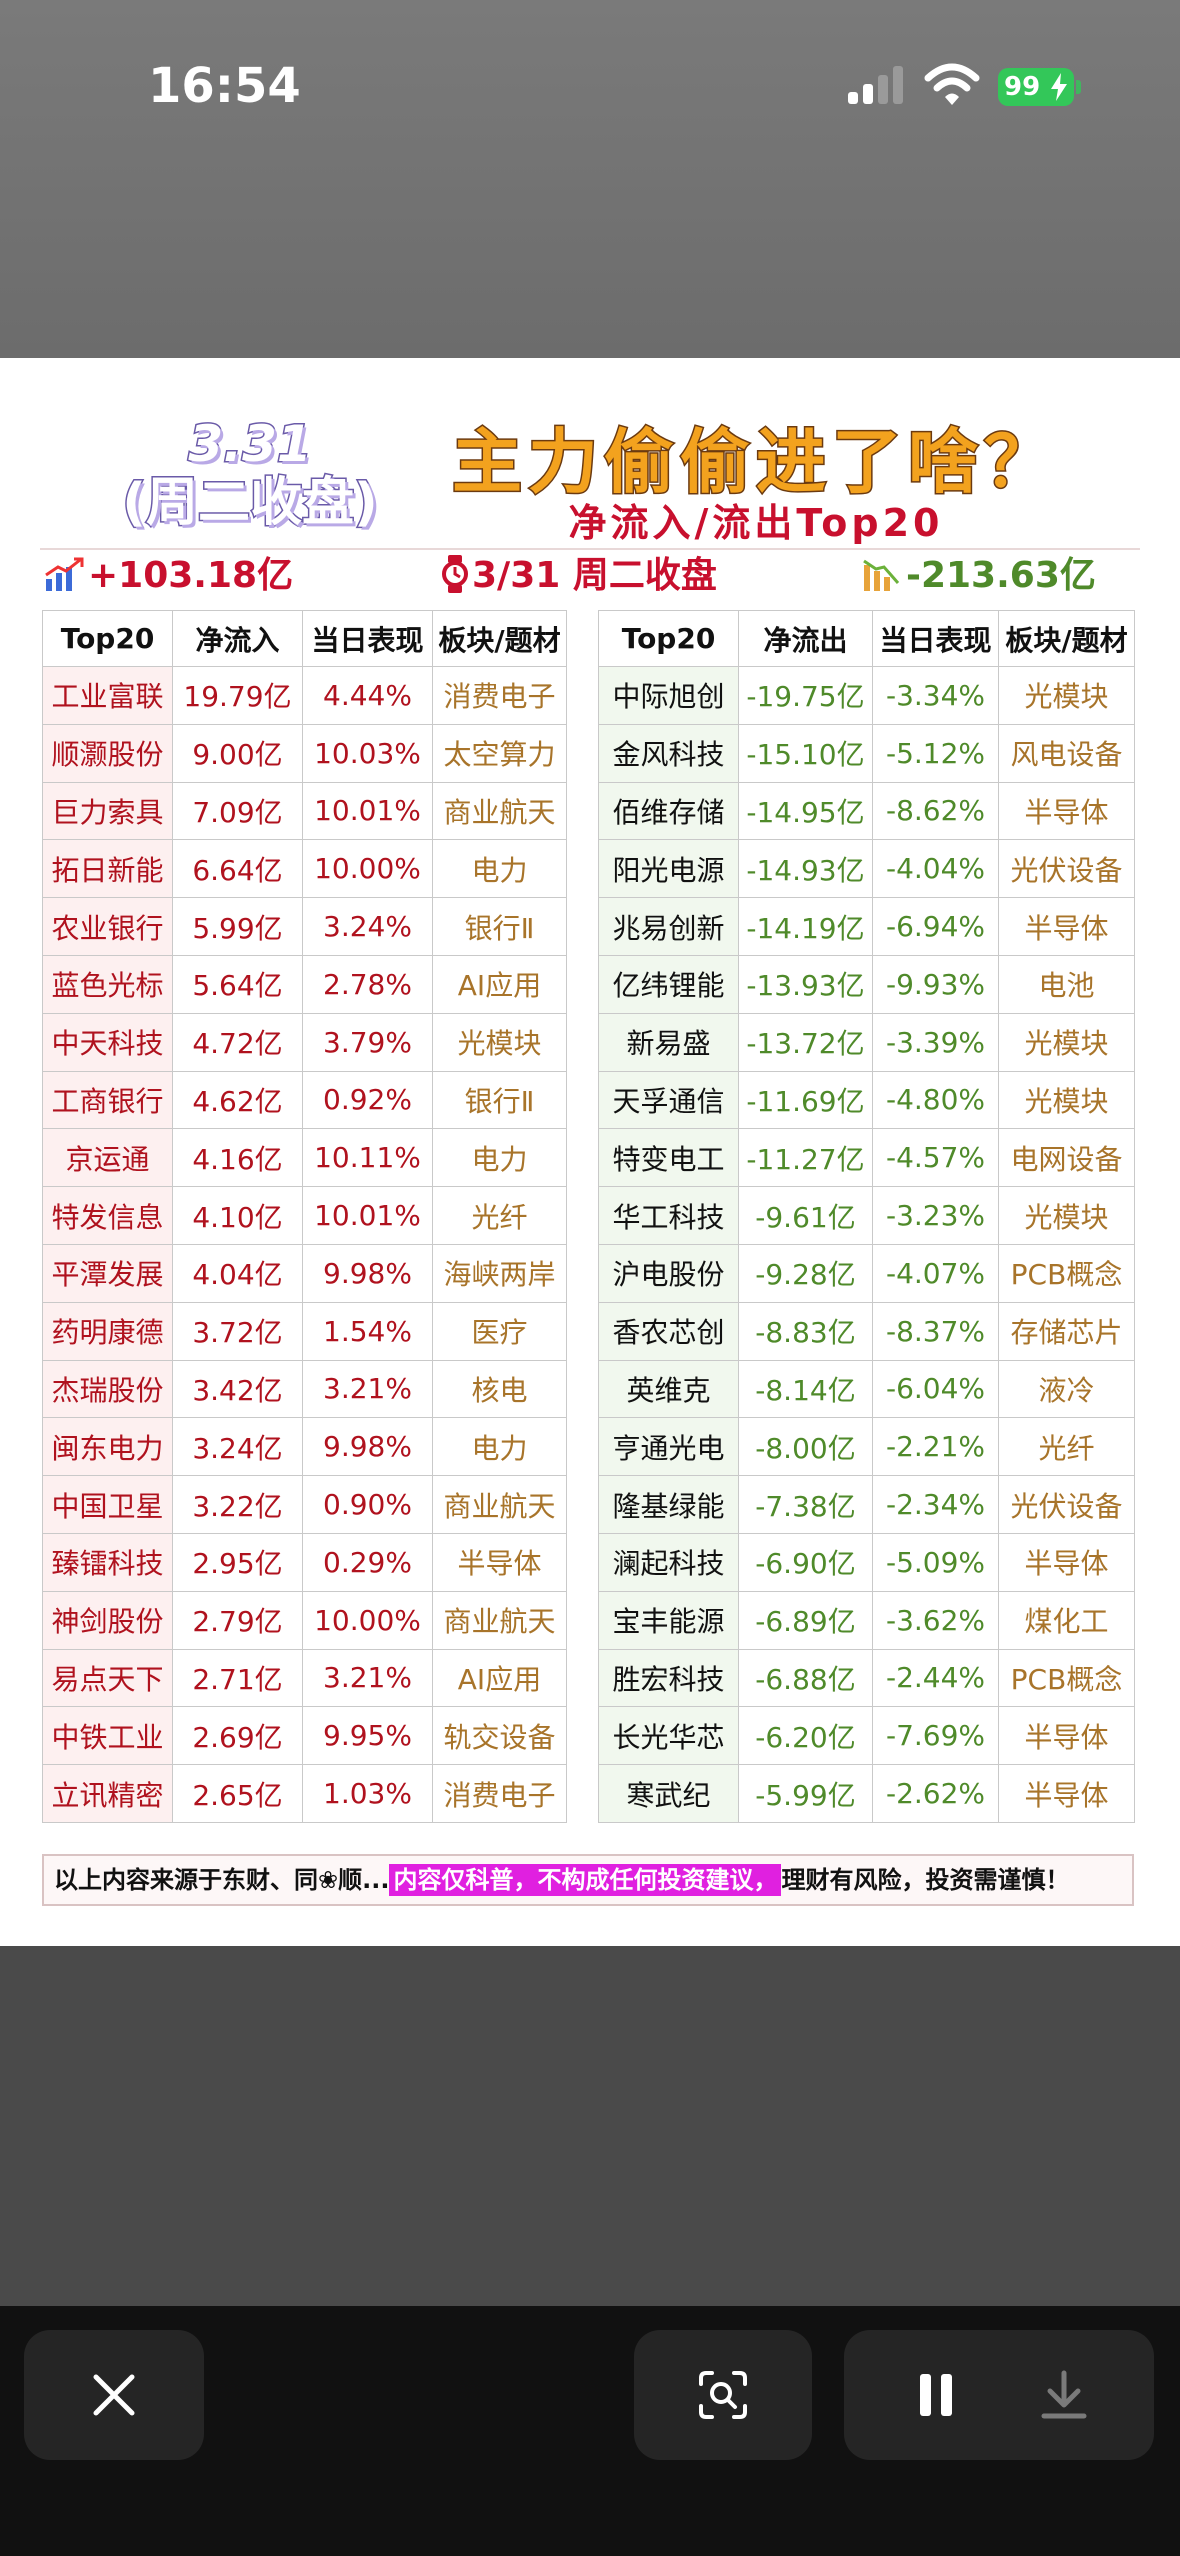  I want to click on inflow-net-amount: 7.09亿, so click(237, 811).